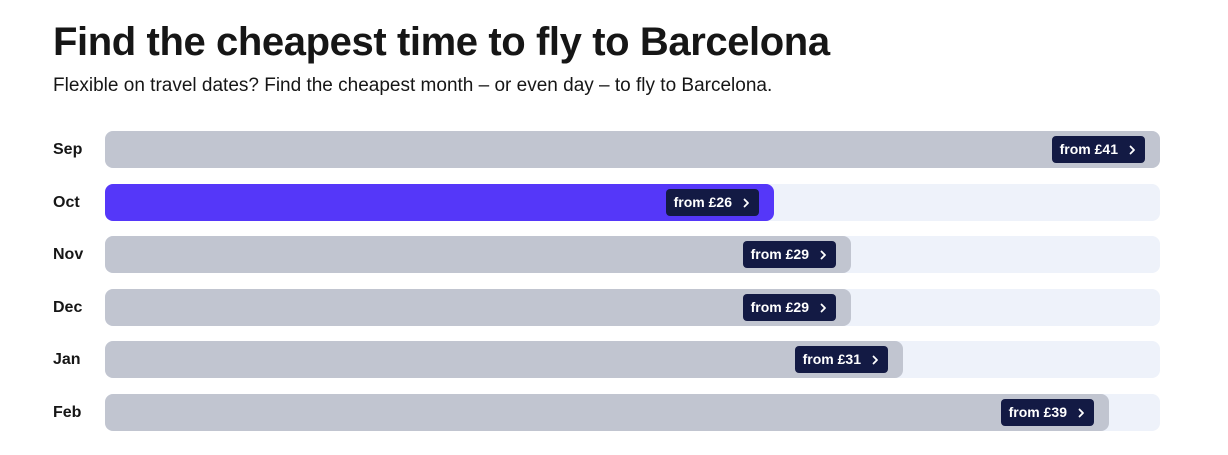  Describe the element at coordinates (439, 202) in the screenshot. I see `month-price-bar: from £26` at that location.